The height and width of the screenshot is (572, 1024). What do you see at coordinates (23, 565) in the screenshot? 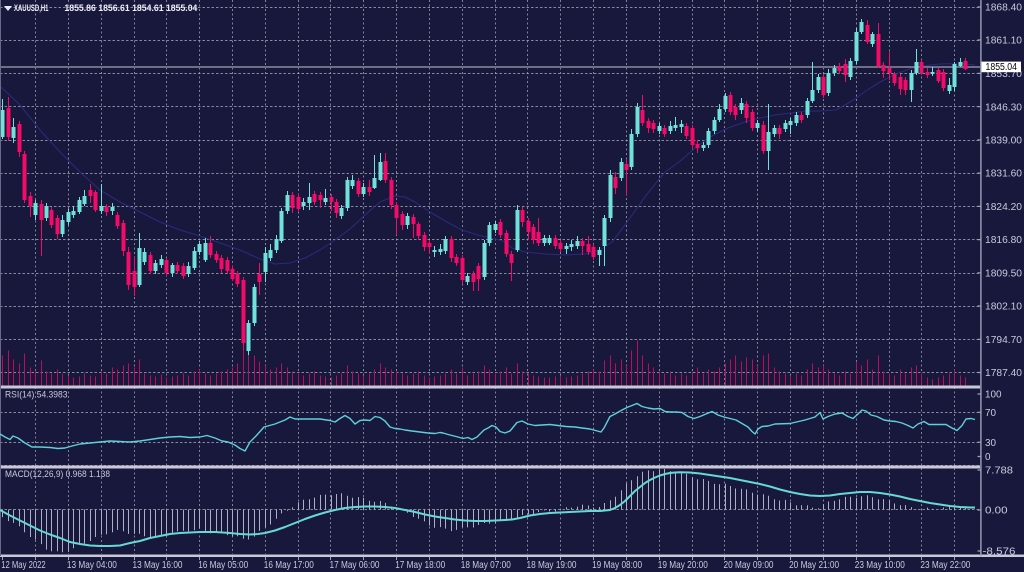
I see `svg-text: 12 May 2022` at bounding box center [23, 565].